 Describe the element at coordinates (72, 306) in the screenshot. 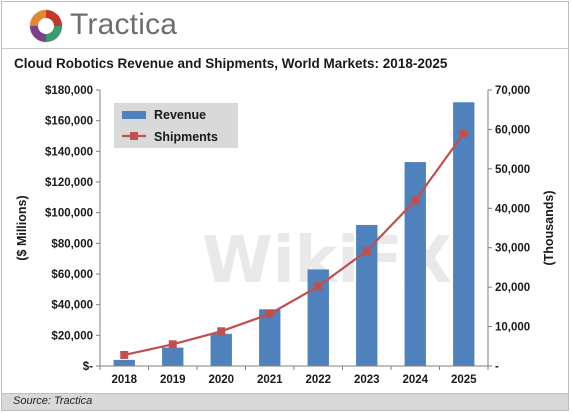

I see `y-tick-label-left: $40,000` at that location.